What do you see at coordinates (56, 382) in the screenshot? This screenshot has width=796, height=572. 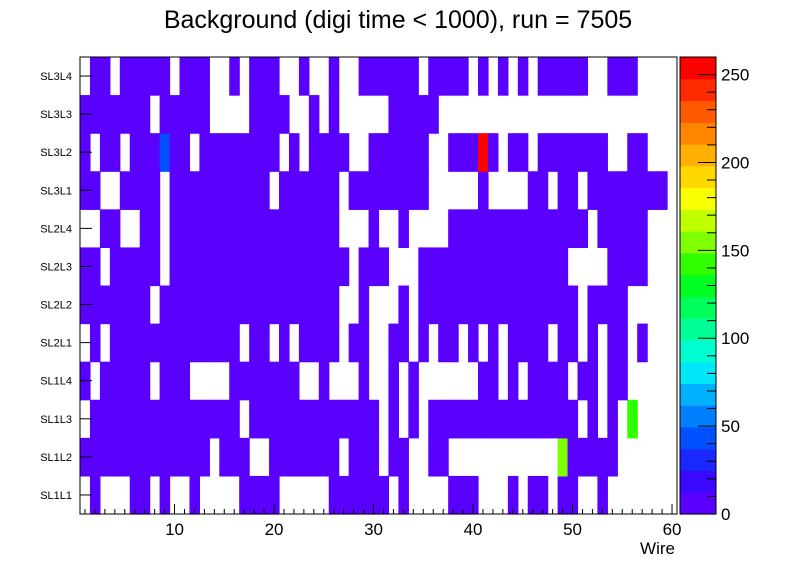 I see `y-tick-label-sl1l4: SL1L4` at bounding box center [56, 382].